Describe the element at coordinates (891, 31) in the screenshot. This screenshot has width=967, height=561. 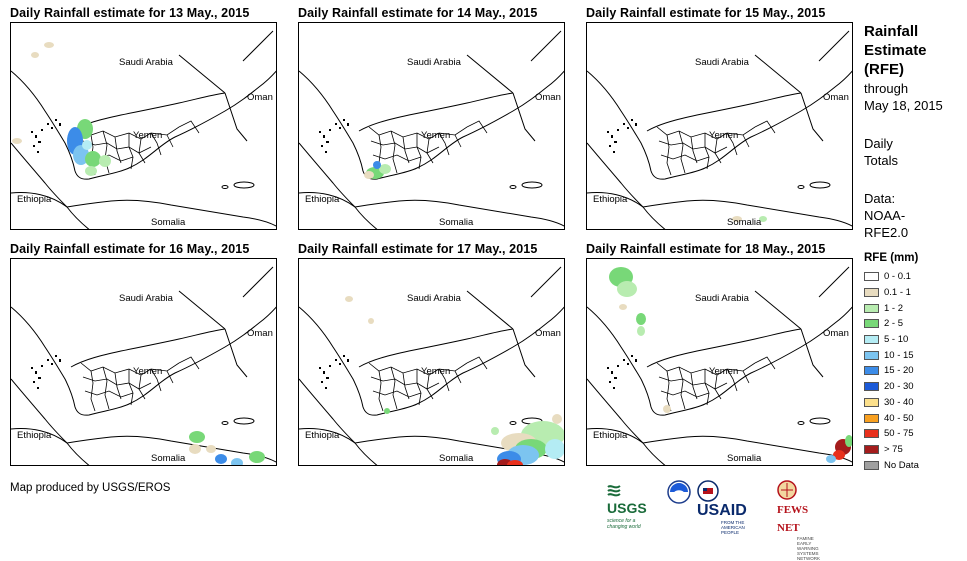
I see `side-title-line1: Rainfall` at that location.